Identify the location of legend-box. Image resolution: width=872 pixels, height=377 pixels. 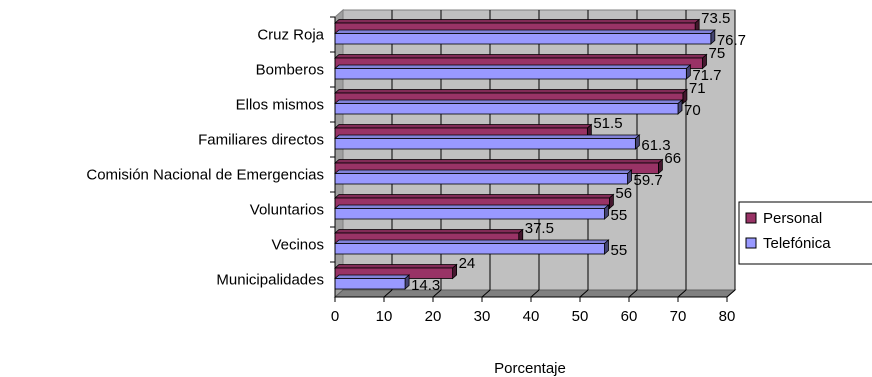
(805, 233).